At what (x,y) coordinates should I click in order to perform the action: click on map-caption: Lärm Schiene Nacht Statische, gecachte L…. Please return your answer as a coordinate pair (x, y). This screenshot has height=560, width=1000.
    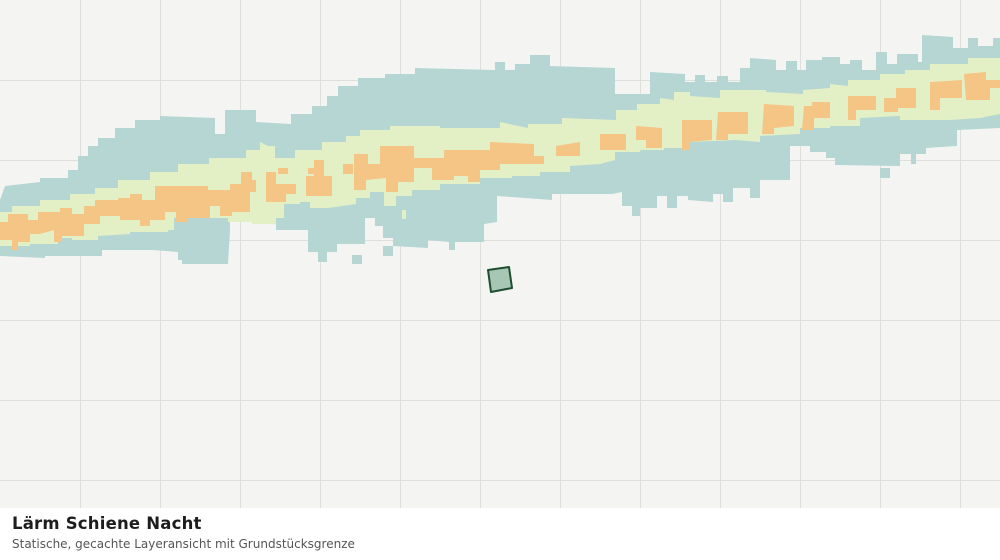
    Looking at the image, I should click on (500, 534).